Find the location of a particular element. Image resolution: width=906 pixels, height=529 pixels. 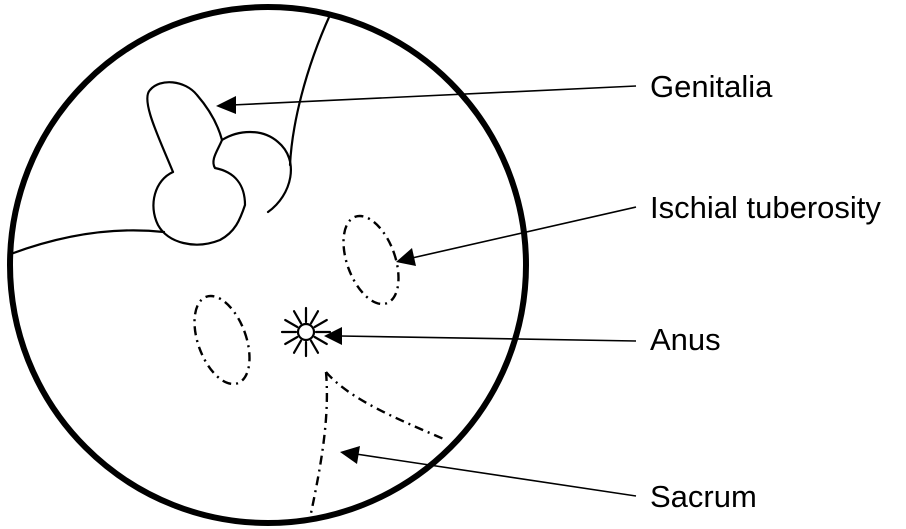

leader-anus is located at coordinates (480, 336).